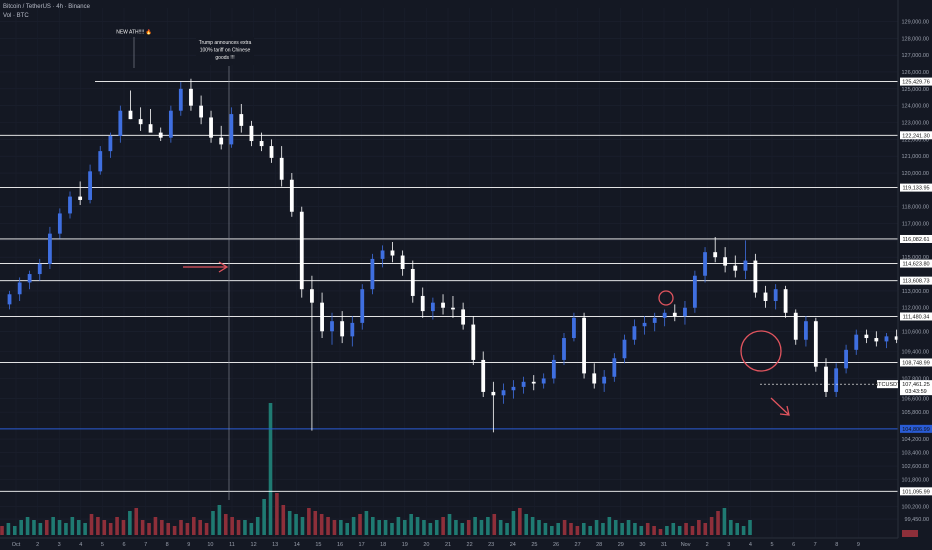 The height and width of the screenshot is (550, 932). I want to click on time-tick-label: 8, so click(167, 545).